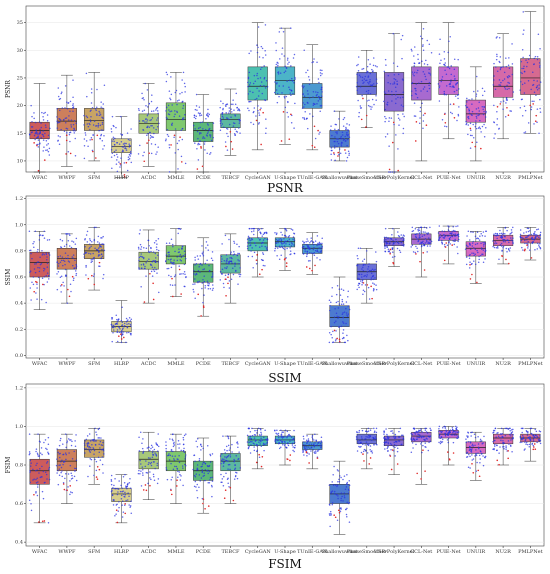  I want to click on x-tick-label: U-Shape, so click(285, 552).